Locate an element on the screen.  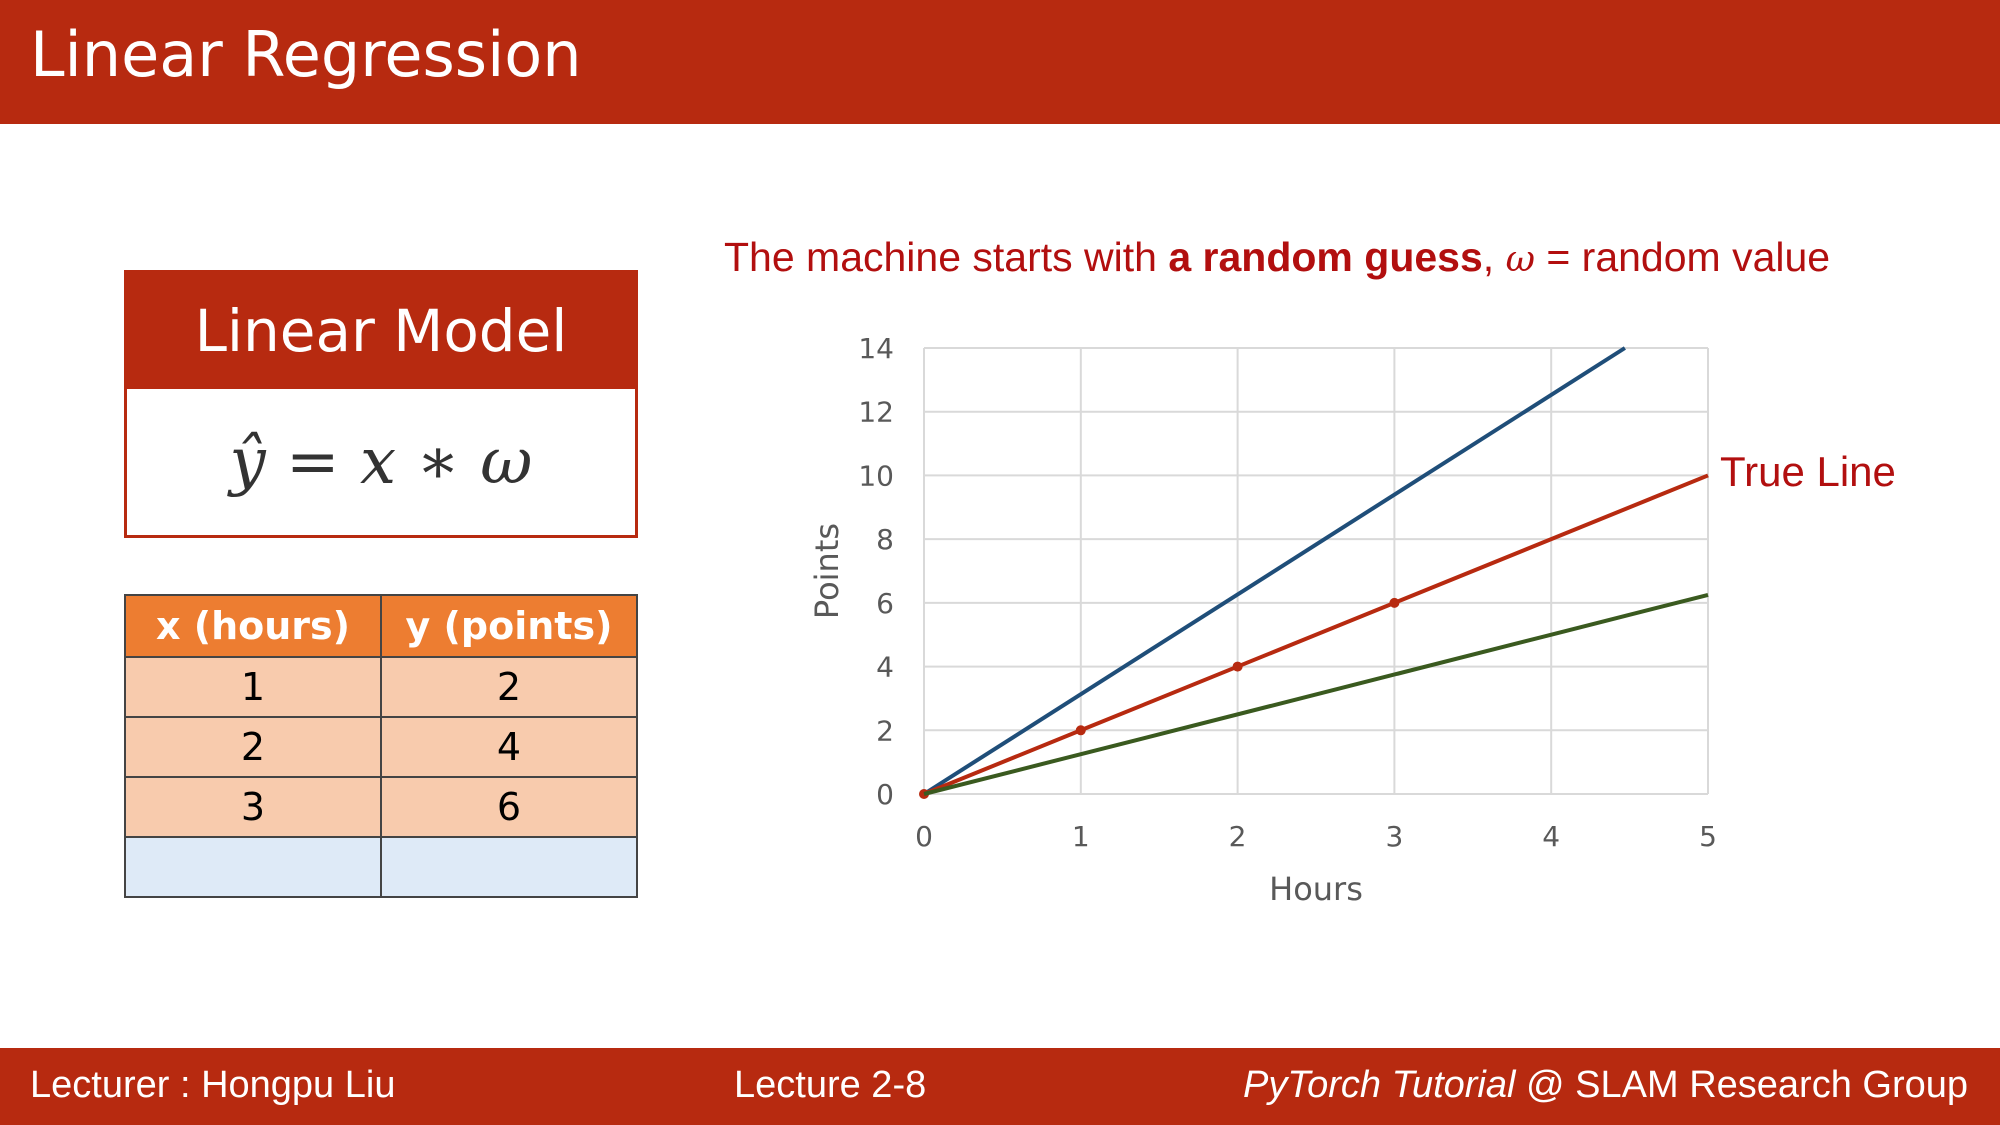
x-tick-label: 0 is located at coordinates (924, 836).